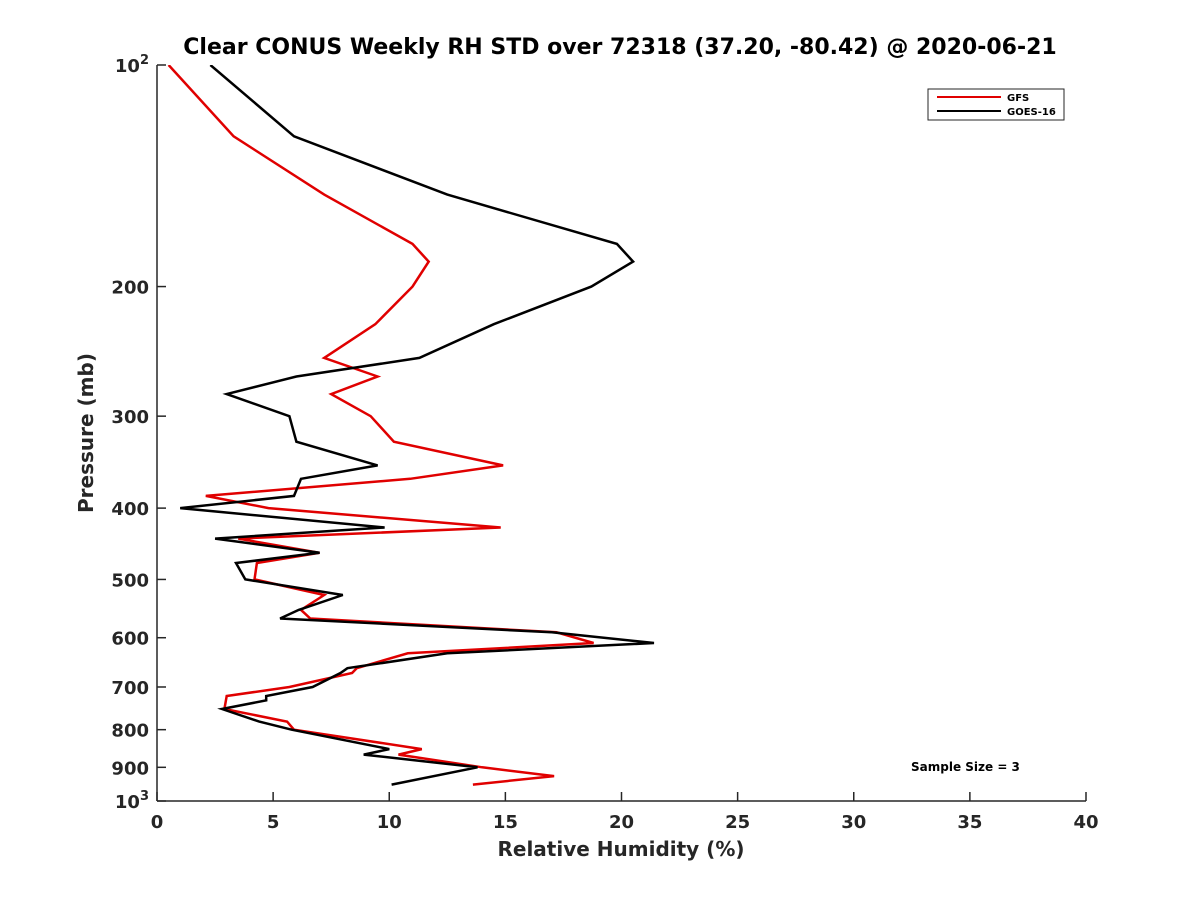 This screenshot has width=1200, height=900. What do you see at coordinates (130, 580) in the screenshot?
I see `y-tick-label: 500` at bounding box center [130, 580].